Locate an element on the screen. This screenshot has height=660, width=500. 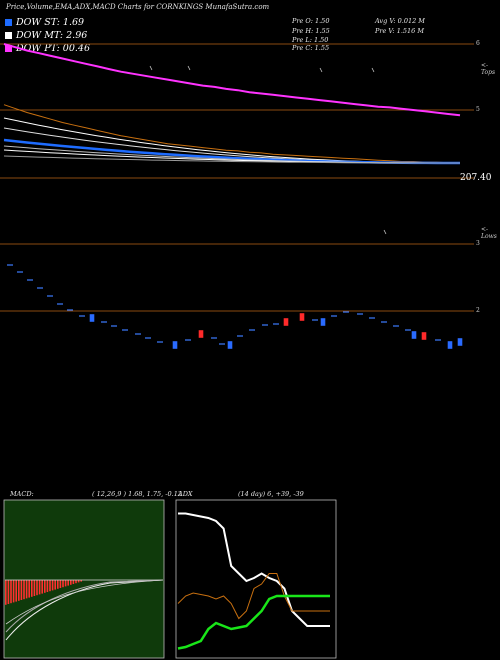
ema_orange-line is located at coordinates (231, 134).